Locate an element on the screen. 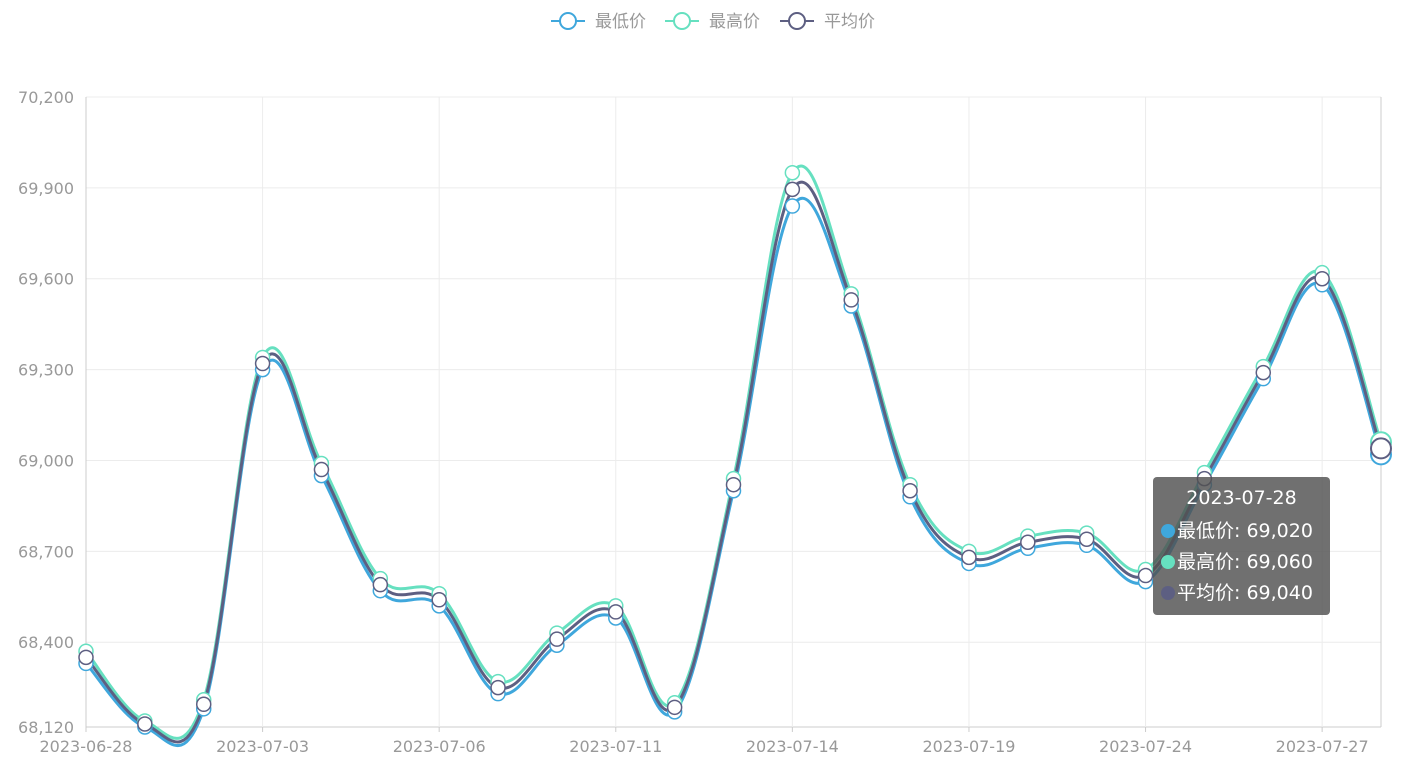 The width and height of the screenshot is (1407, 769). data-point-high is located at coordinates (792, 172).